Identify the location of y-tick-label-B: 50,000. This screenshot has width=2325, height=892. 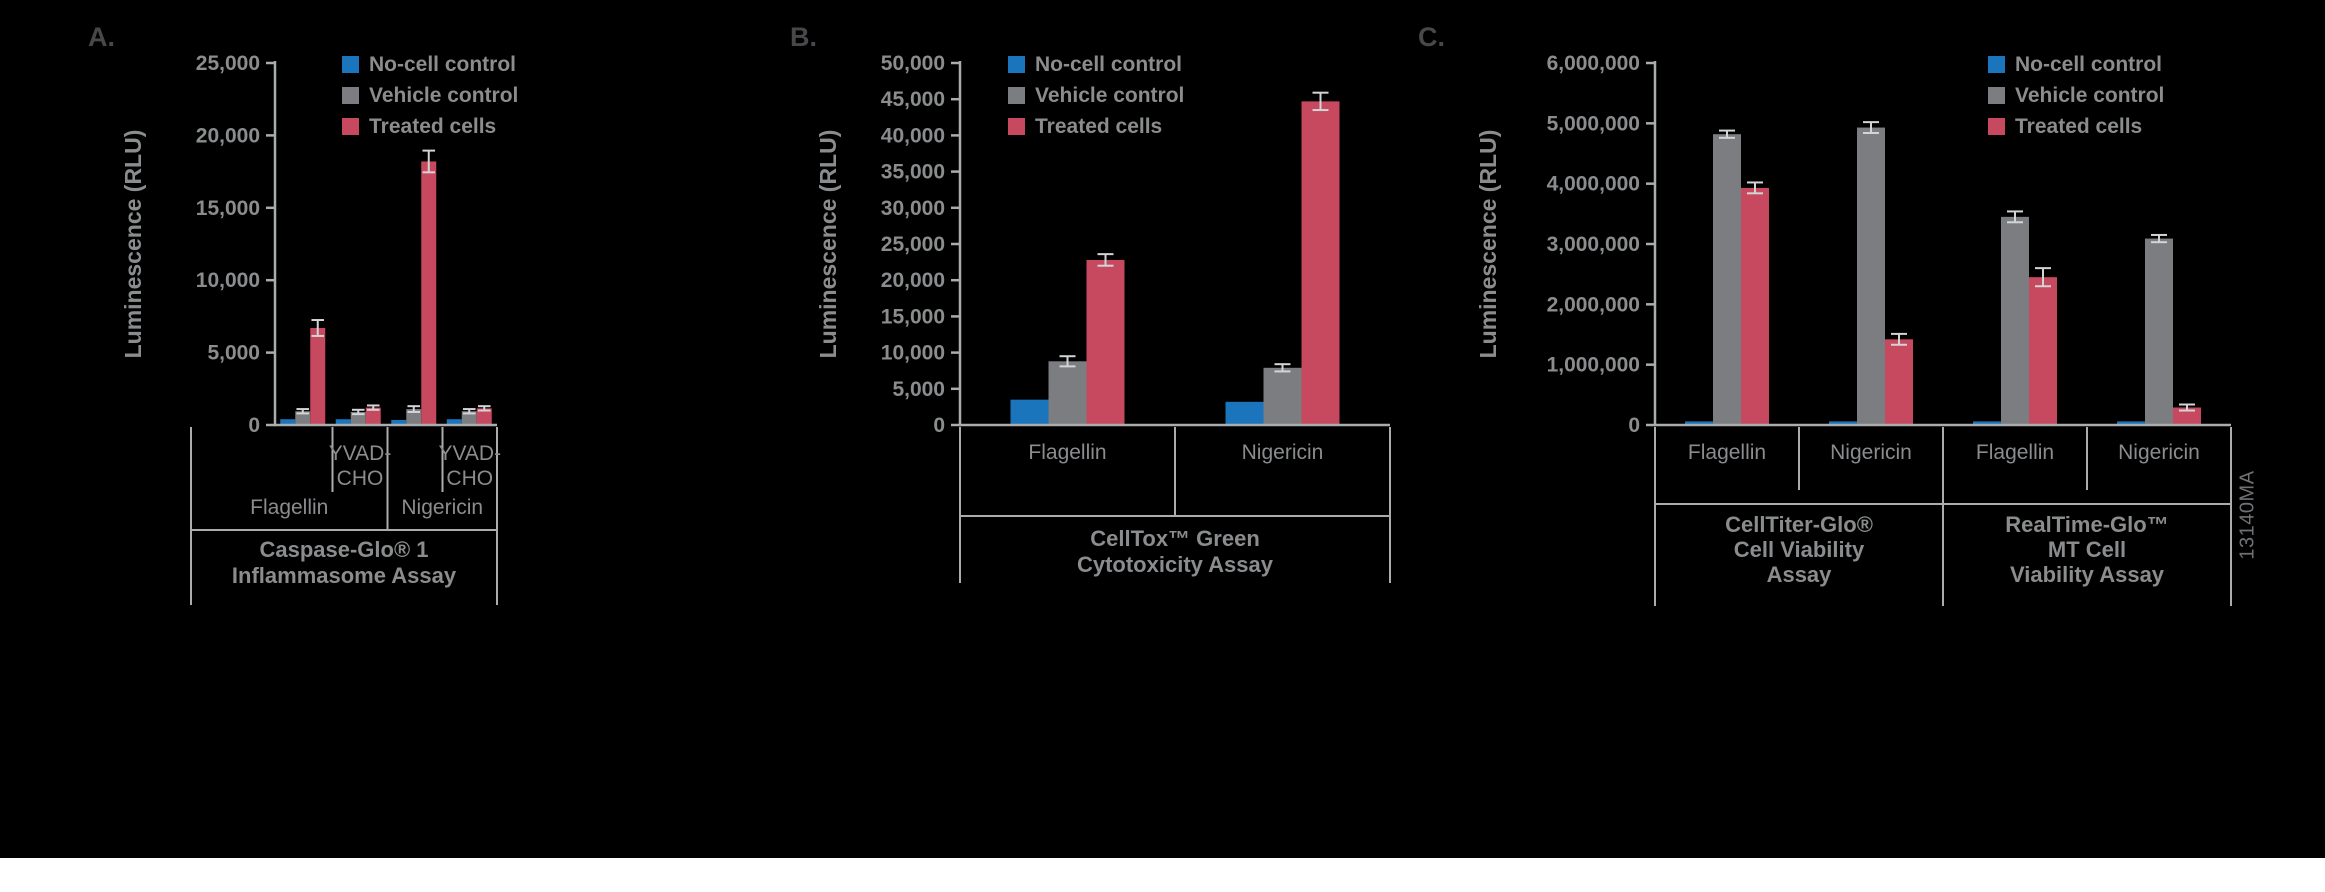
(913, 63).